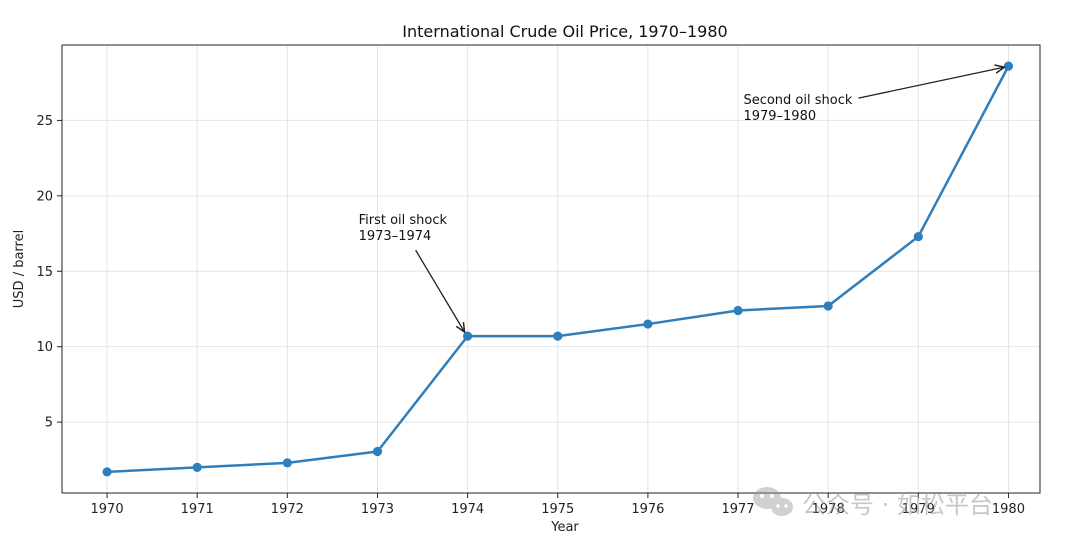  Describe the element at coordinates (197, 509) in the screenshot. I see `x-tick-label: 1971` at that location.